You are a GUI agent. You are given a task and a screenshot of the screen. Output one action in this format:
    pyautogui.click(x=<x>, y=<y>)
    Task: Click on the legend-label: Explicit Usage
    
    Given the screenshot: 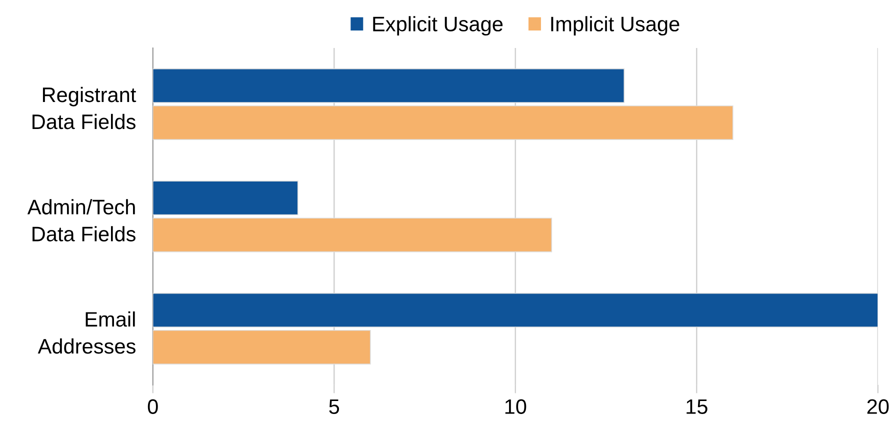 What is the action you would take?
    pyautogui.click(x=438, y=26)
    